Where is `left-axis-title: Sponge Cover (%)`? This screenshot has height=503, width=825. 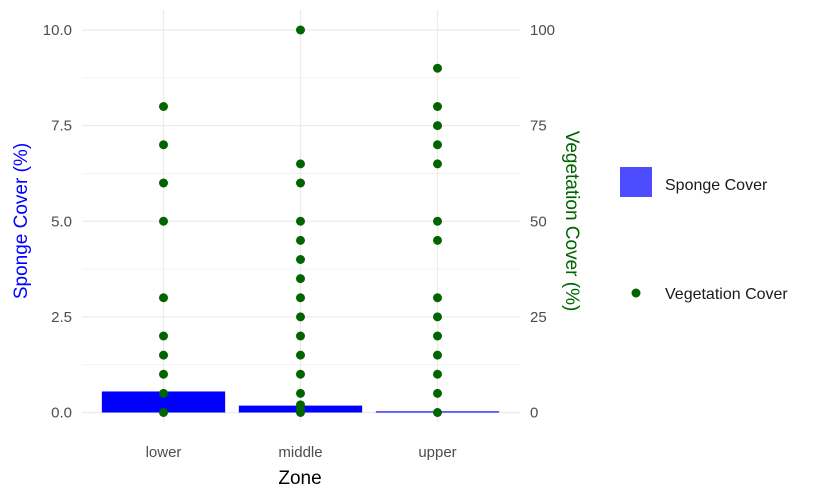
left-axis-title: Sponge Cover (%) is located at coordinates (21, 221).